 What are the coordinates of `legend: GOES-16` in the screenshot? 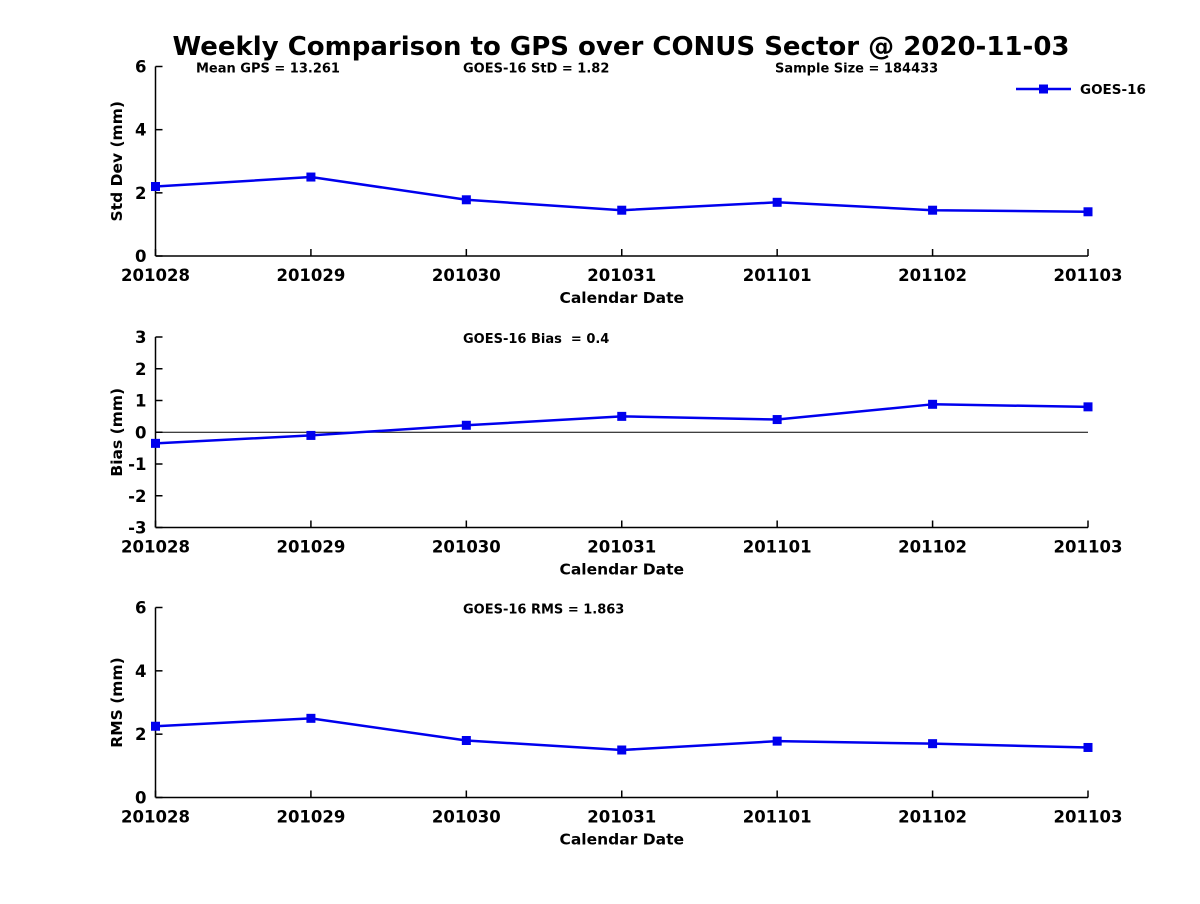 It's located at (1081, 90).